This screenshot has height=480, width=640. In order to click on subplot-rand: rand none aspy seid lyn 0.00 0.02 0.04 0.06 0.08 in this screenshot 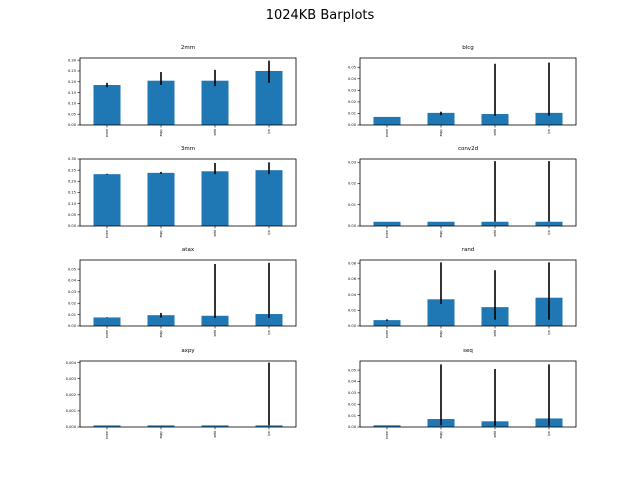, I will do `click(462, 292)`.